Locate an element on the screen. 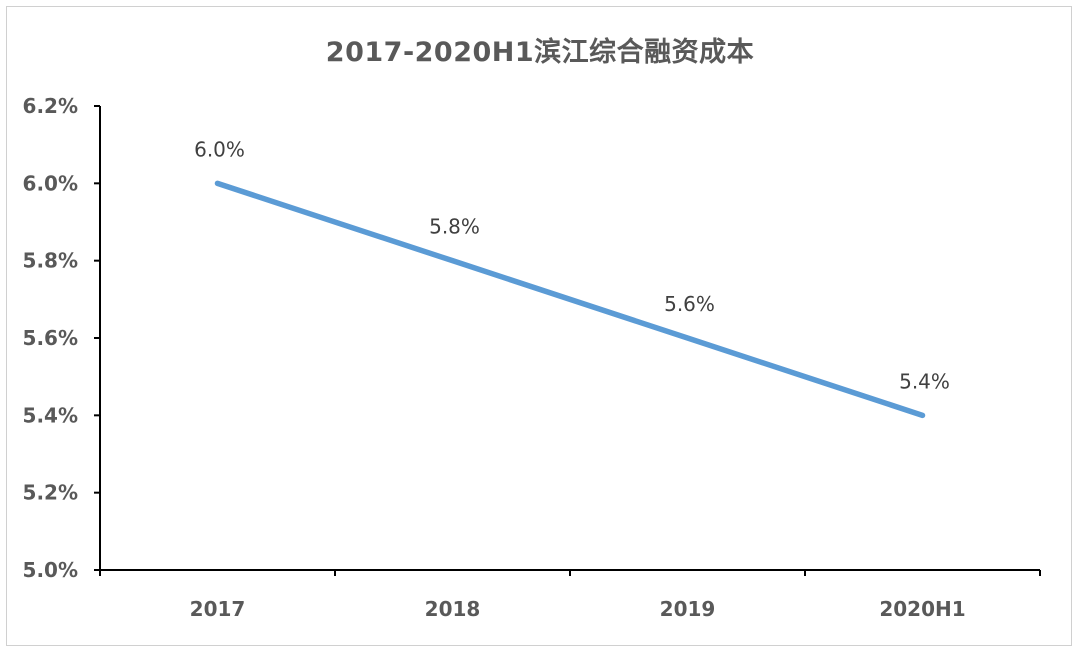  data-label: 6.0% is located at coordinates (219, 149).